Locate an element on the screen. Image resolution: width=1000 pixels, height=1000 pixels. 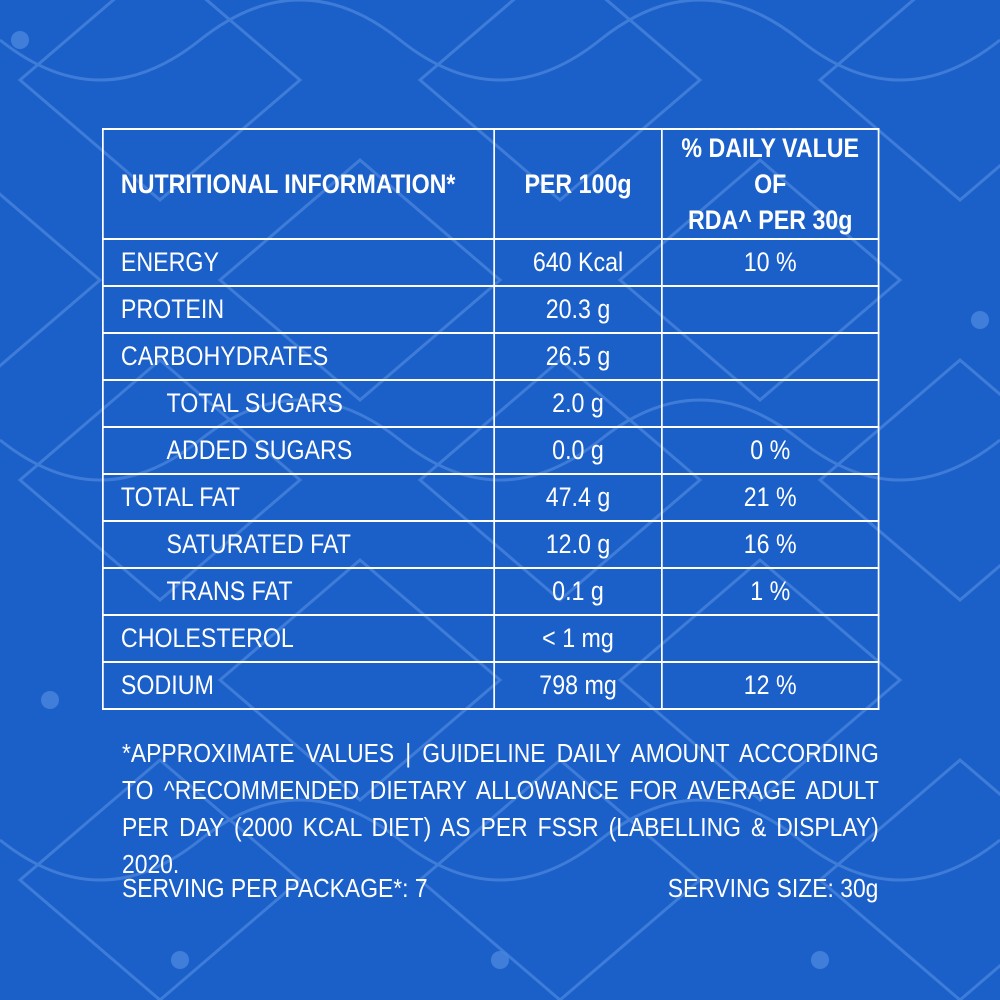
row-value: 0.0 g is located at coordinates (578, 450).